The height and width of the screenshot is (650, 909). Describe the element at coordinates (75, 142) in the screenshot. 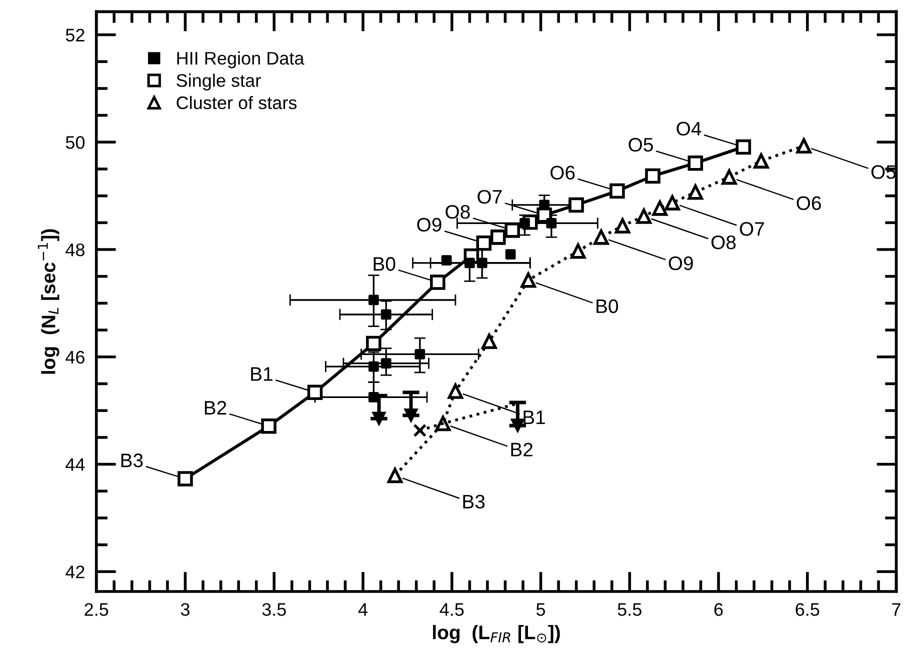

I see `y-tick-label: 50` at that location.